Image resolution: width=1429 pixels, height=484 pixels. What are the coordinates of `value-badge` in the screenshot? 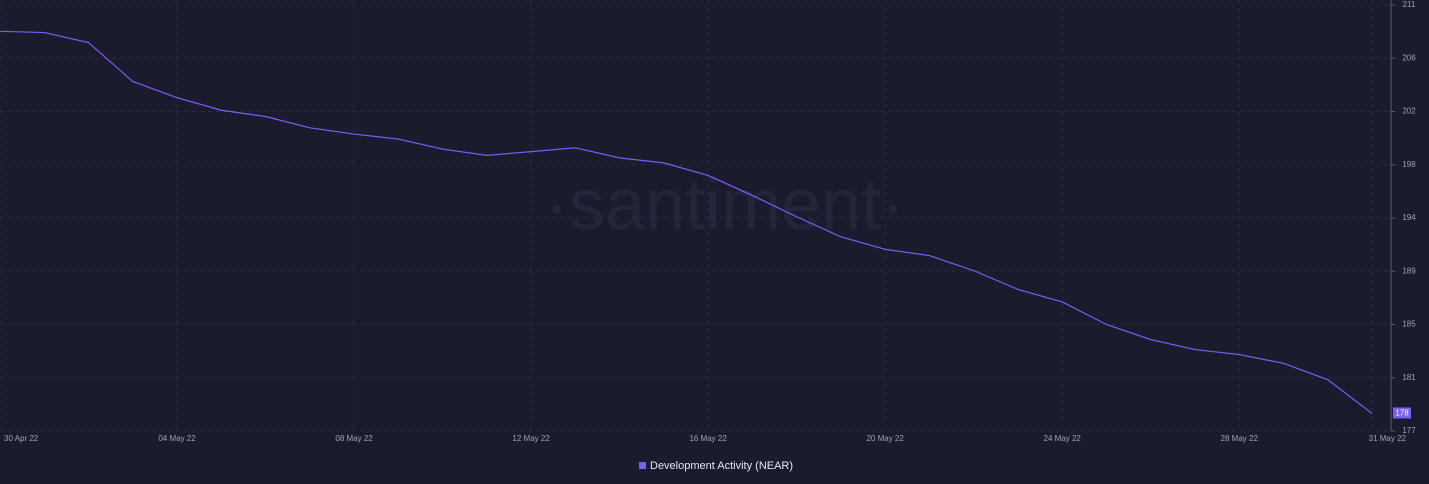 It's located at (1402, 413).